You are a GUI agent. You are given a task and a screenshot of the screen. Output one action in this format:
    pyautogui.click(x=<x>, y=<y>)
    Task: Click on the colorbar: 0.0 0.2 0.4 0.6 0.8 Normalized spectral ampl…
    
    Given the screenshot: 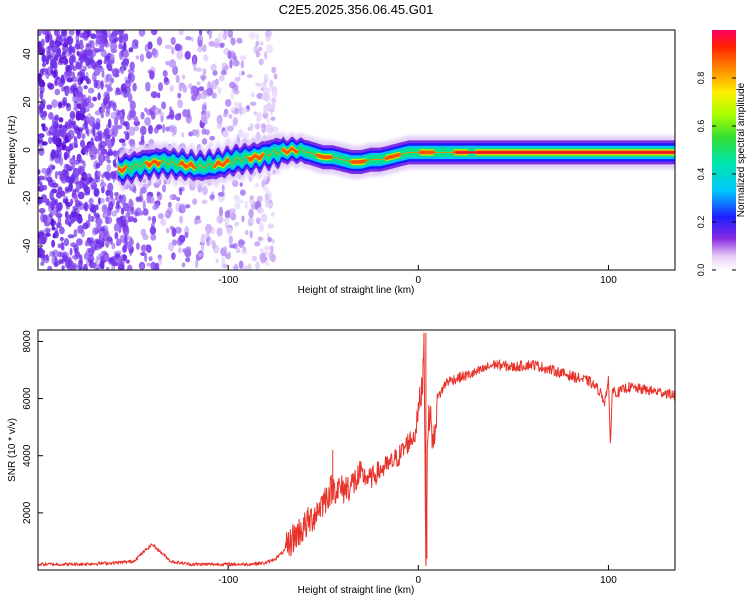 What is the action you would take?
    pyautogui.click(x=721, y=153)
    